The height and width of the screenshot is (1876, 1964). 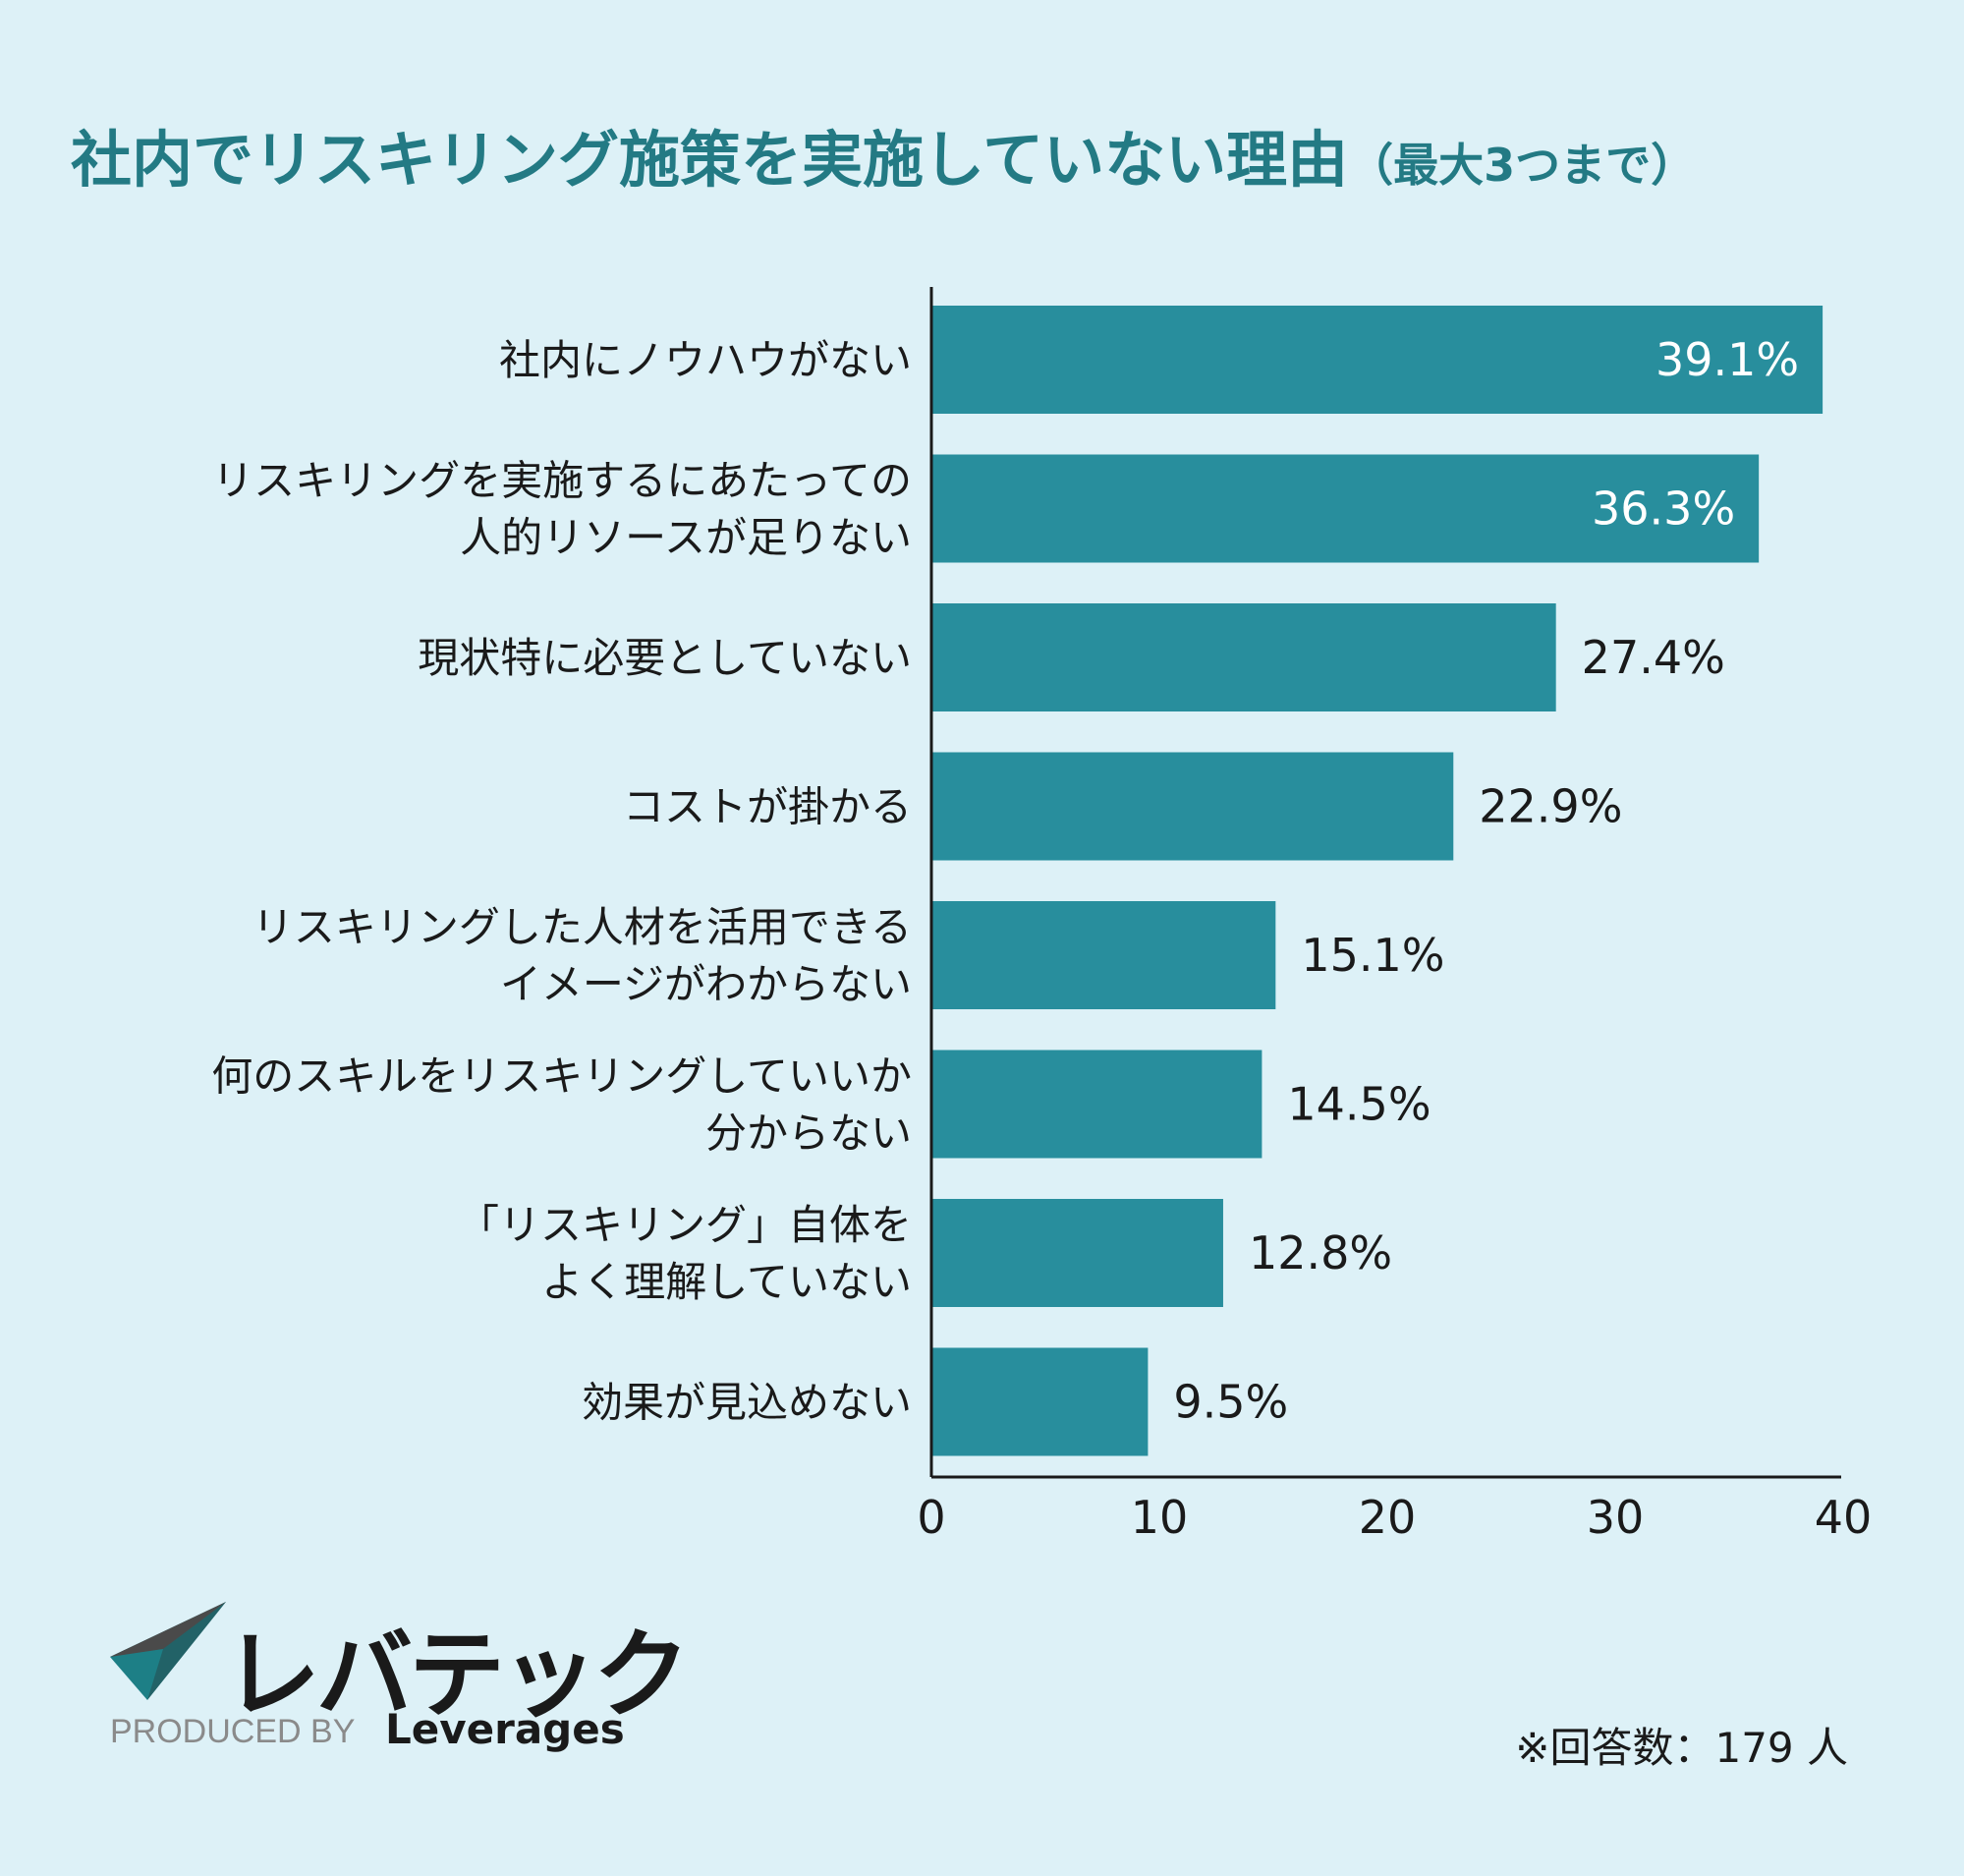 I want to click on category-label: 「リスキリング」自体を, so click(x=685, y=1225).